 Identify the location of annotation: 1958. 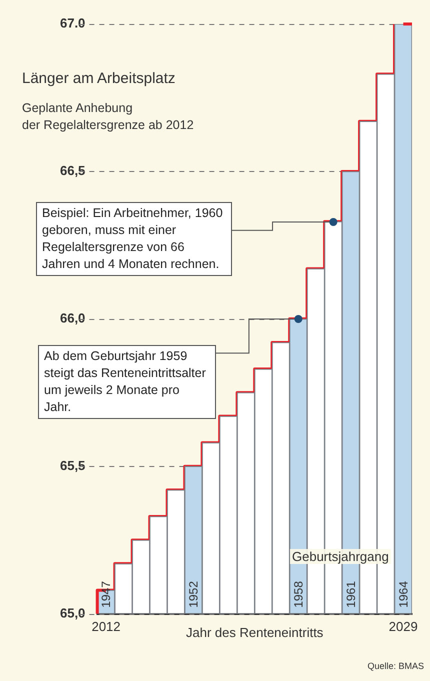
(298, 594).